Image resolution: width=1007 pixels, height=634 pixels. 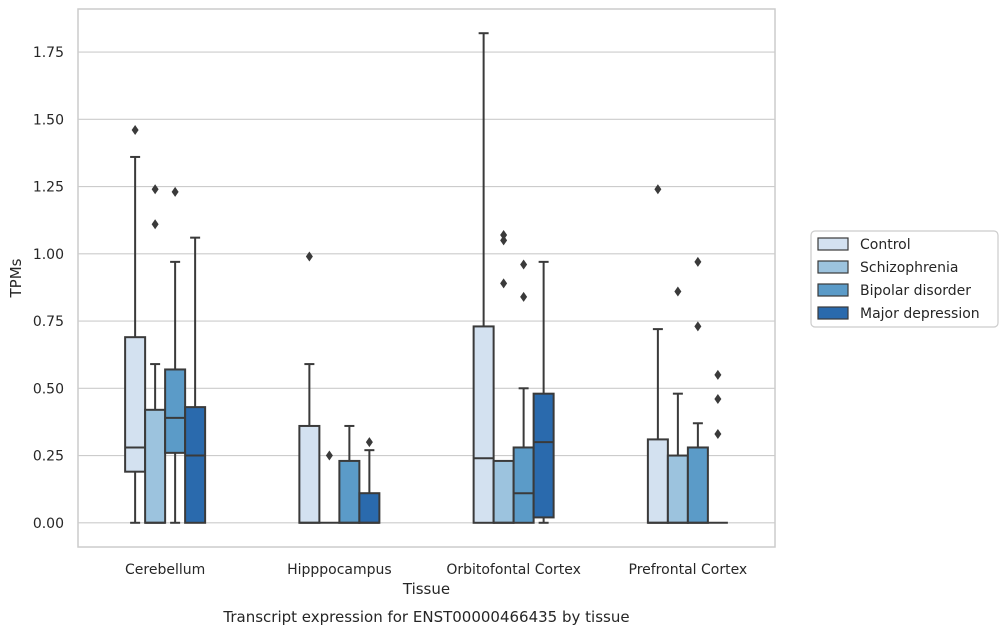 What do you see at coordinates (513, 570) in the screenshot?
I see `x-tick-label: Orbitofontal Cortex` at bounding box center [513, 570].